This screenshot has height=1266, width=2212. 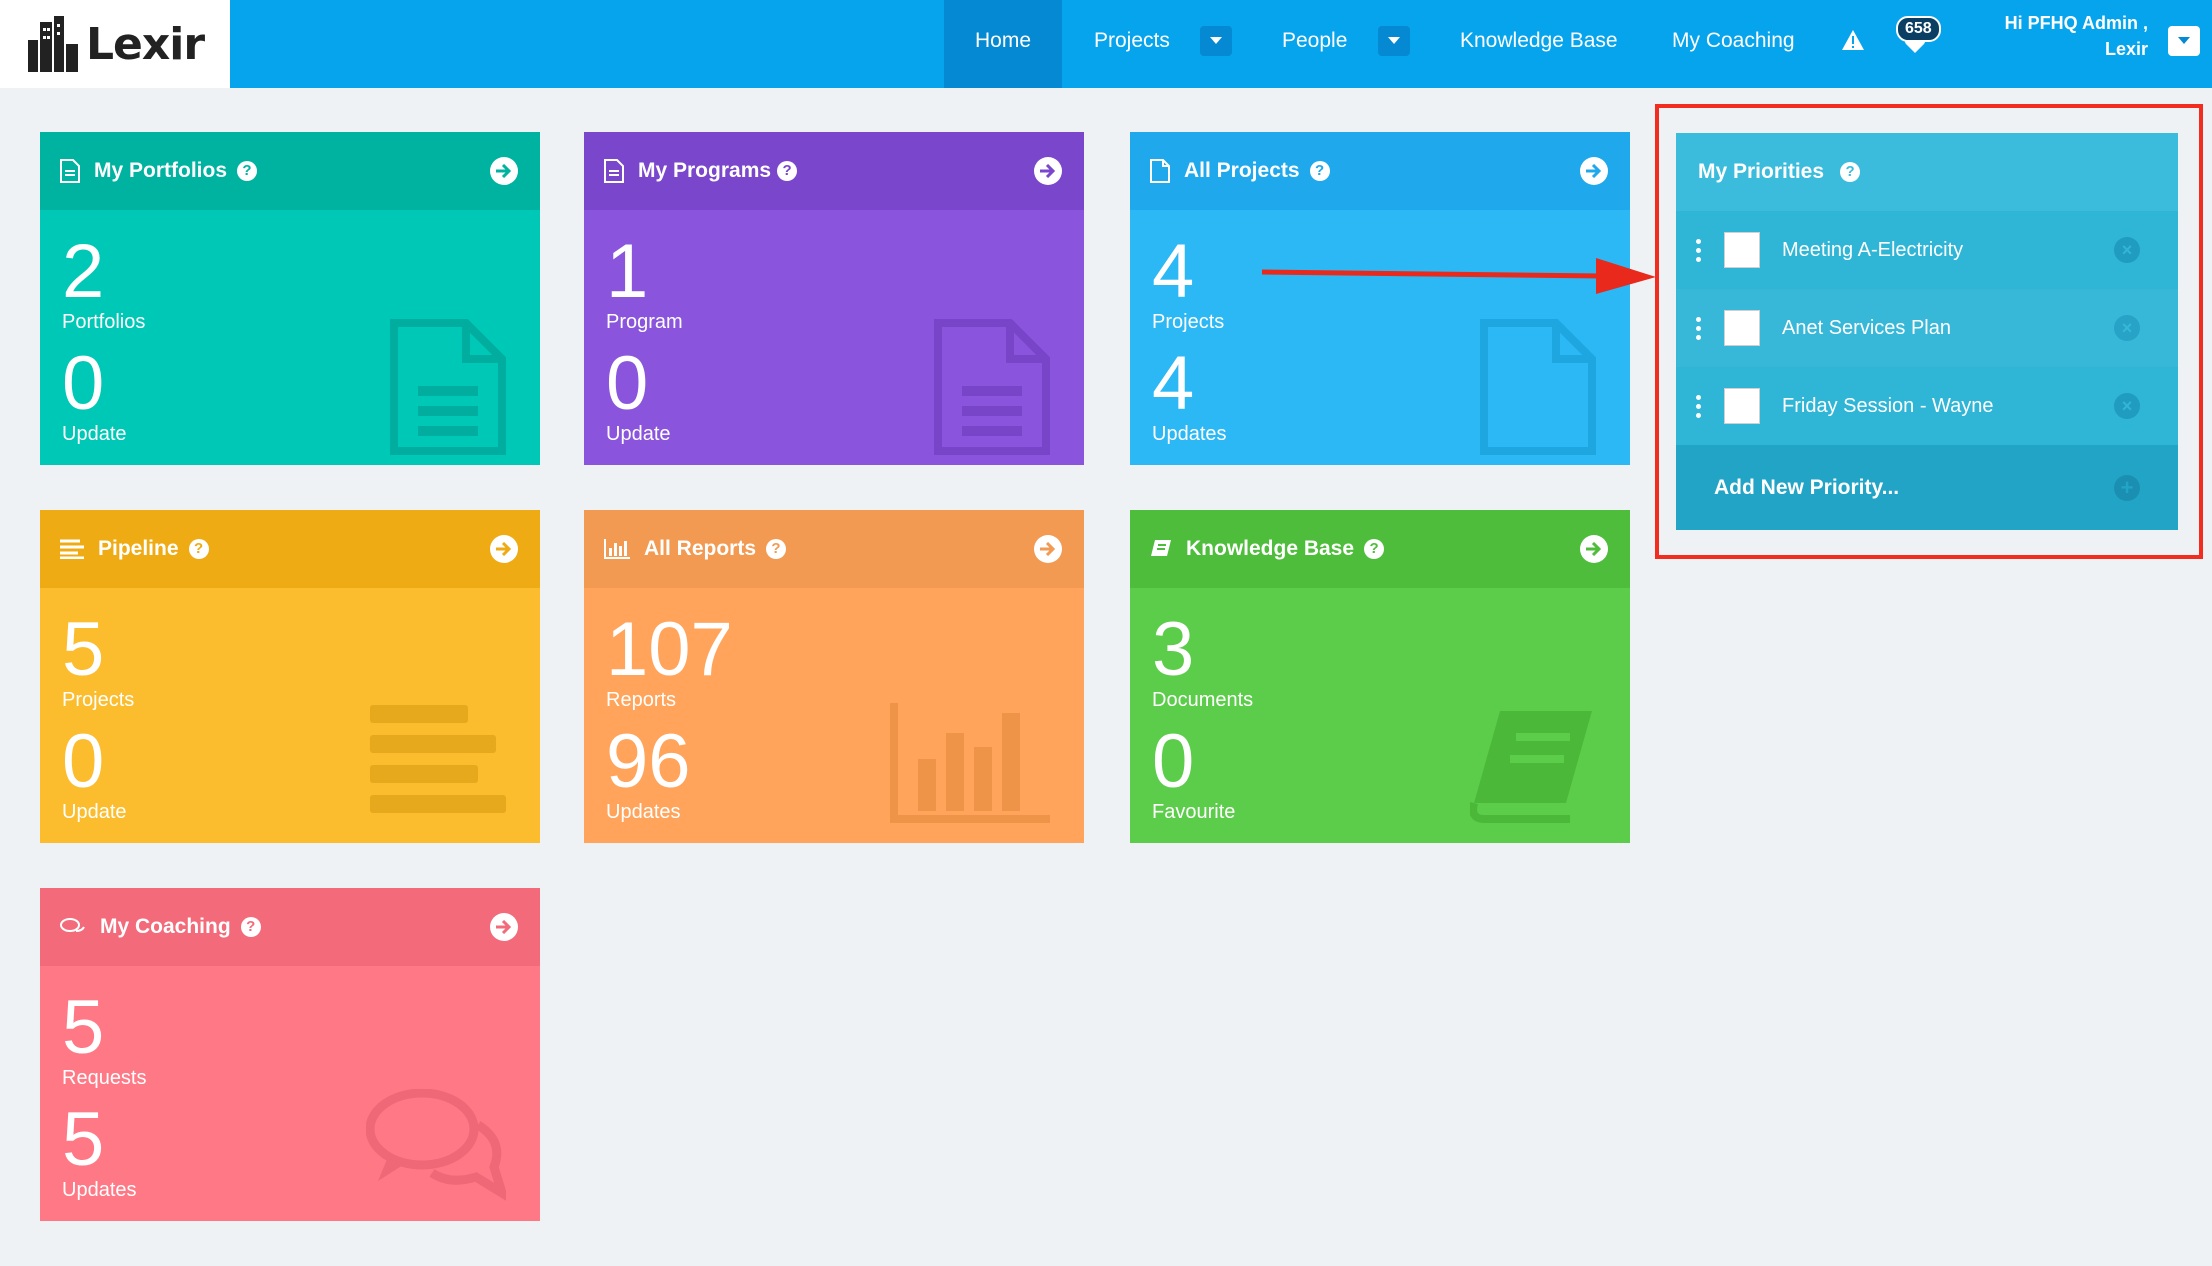 I want to click on tile-my-coaching: My Coaching ? 5 Requests 5 Updates, so click(x=290, y=1054).